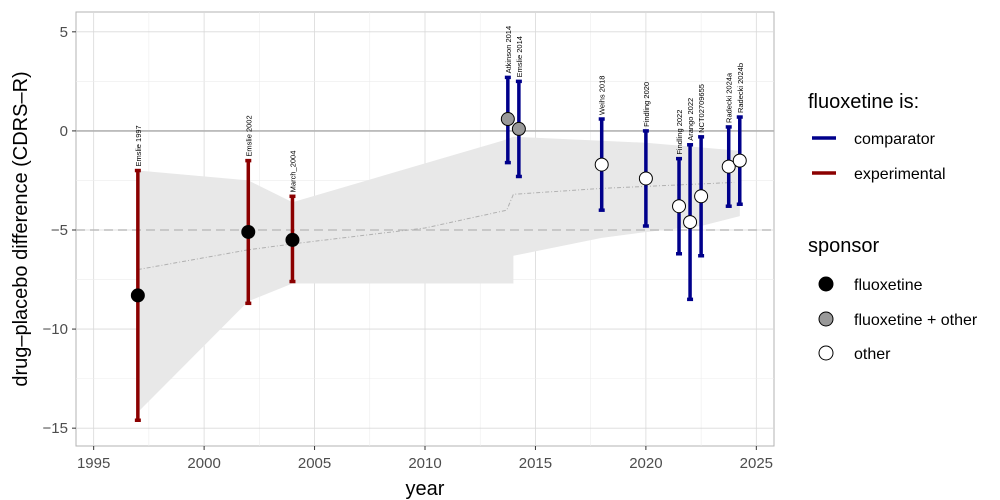 The image size is (1000, 500). Describe the element at coordinates (701, 196) in the screenshot. I see `point-nct02709655` at that location.